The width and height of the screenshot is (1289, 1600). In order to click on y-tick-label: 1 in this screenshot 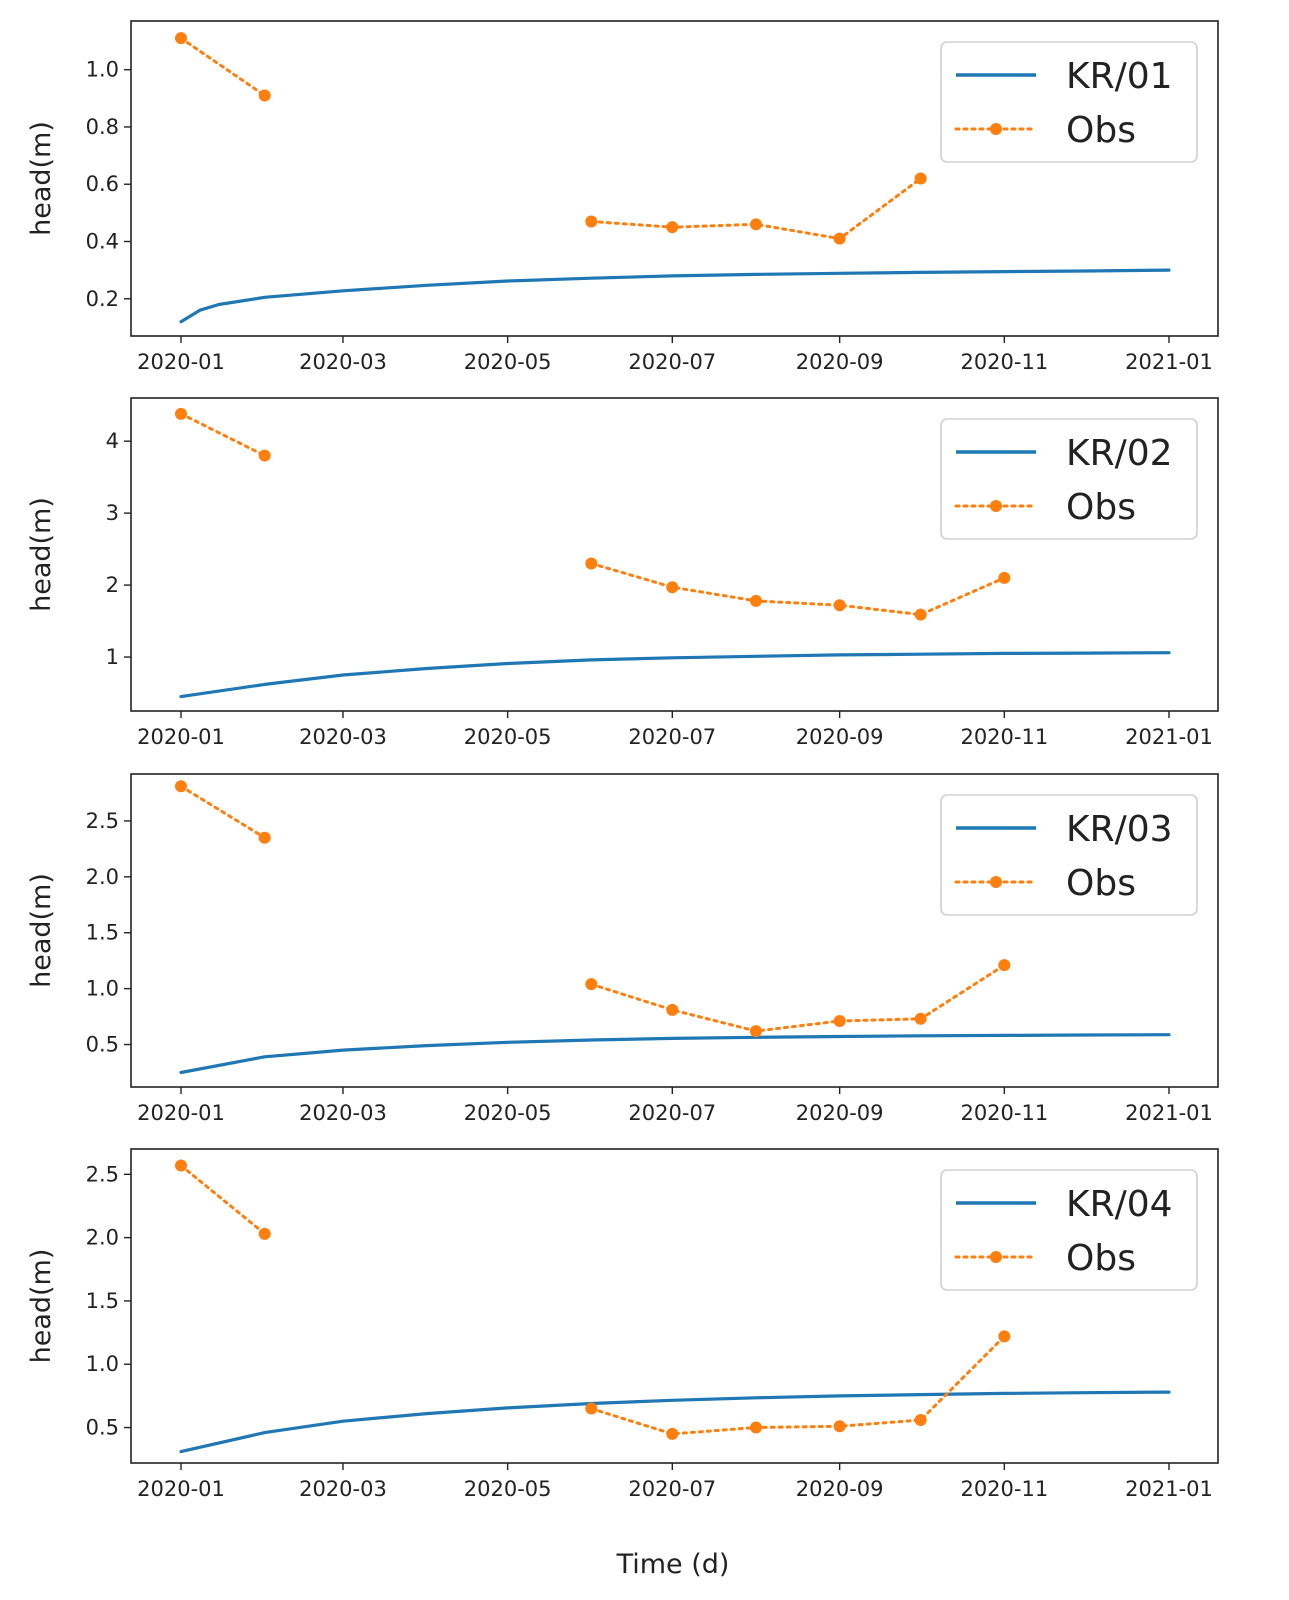, I will do `click(112, 657)`.